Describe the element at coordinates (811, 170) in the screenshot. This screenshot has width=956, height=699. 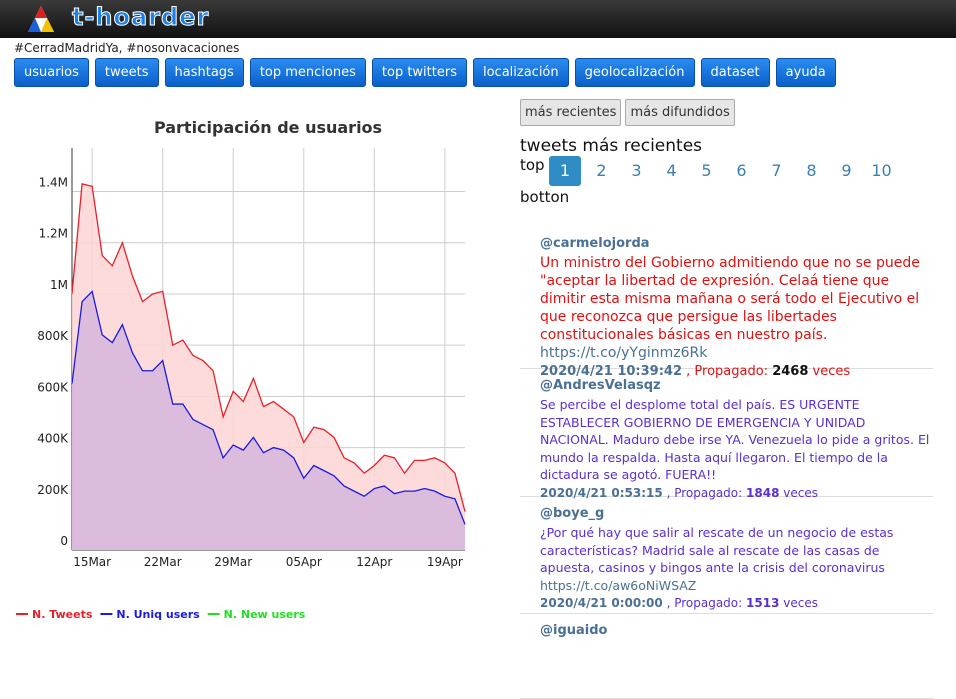
I see `page-link: 8` at that location.